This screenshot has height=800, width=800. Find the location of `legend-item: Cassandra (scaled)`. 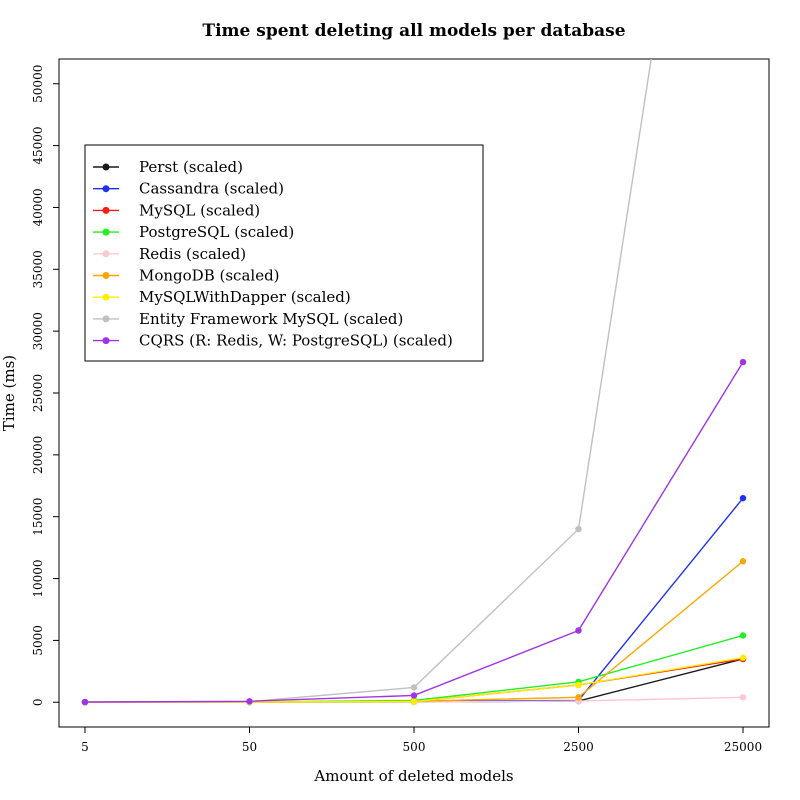

legend-item: Cassandra (scaled) is located at coordinates (188, 189).